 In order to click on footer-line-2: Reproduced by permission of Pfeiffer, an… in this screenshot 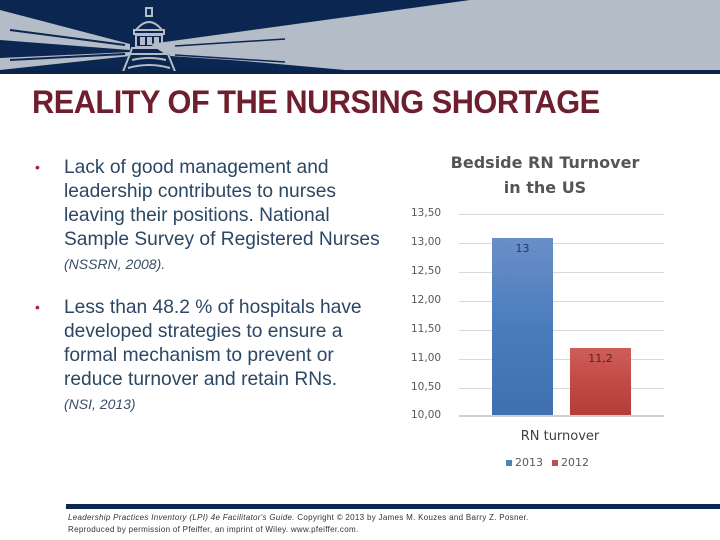, I will do `click(213, 529)`.